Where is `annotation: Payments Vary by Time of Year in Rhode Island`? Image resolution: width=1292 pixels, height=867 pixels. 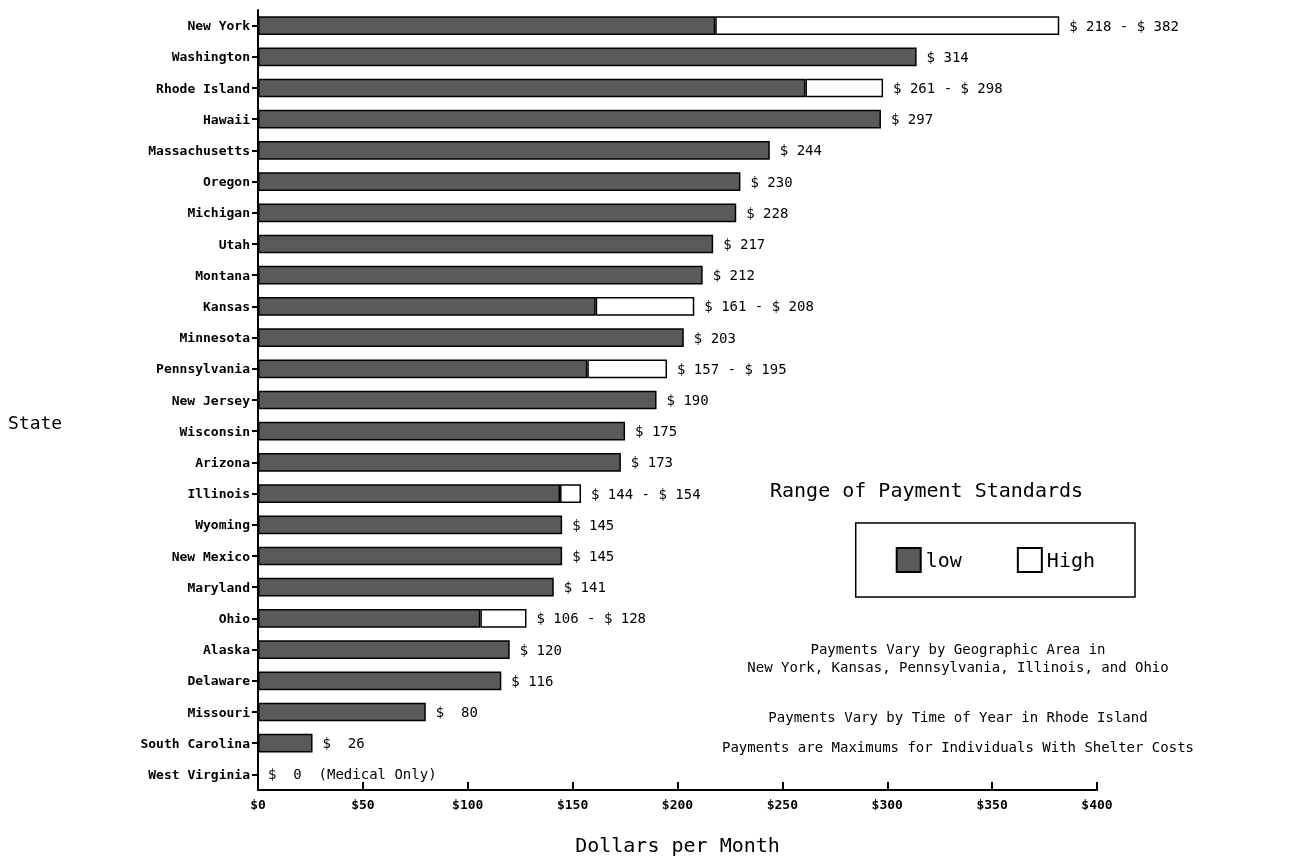 annotation: Payments Vary by Time of Year in Rhode Island is located at coordinates (958, 717).